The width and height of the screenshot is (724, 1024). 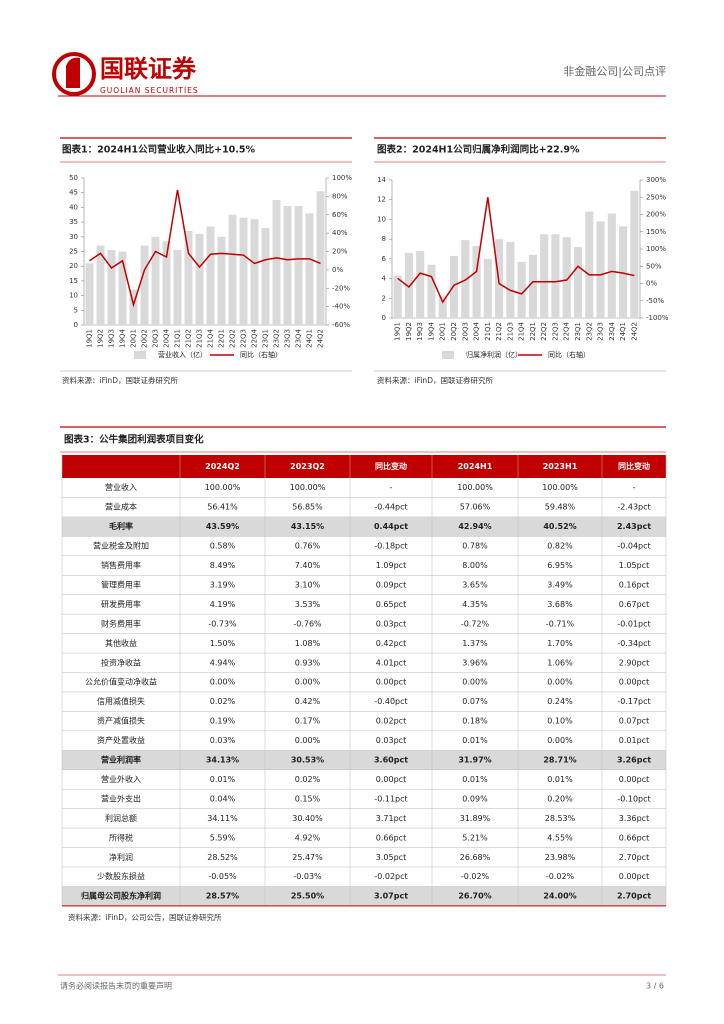 I want to click on table-cell: 0.02%, so click(x=223, y=701).